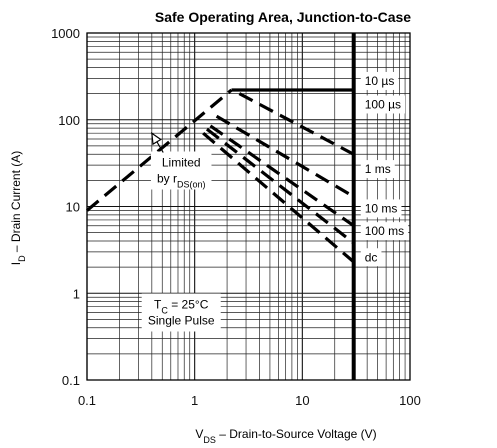  Describe the element at coordinates (410, 400) in the screenshot. I see `x-tick-label: 100` at that location.